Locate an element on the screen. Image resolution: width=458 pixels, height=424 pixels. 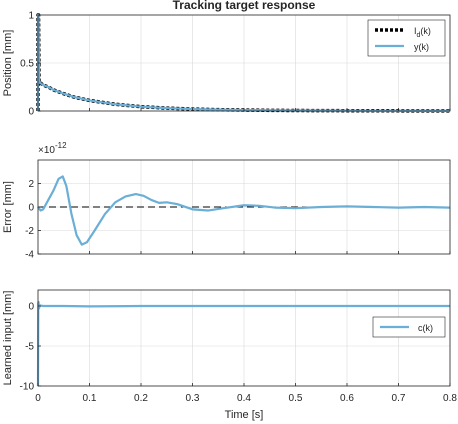
error-y-tick-label: -4 is located at coordinates (29, 255).